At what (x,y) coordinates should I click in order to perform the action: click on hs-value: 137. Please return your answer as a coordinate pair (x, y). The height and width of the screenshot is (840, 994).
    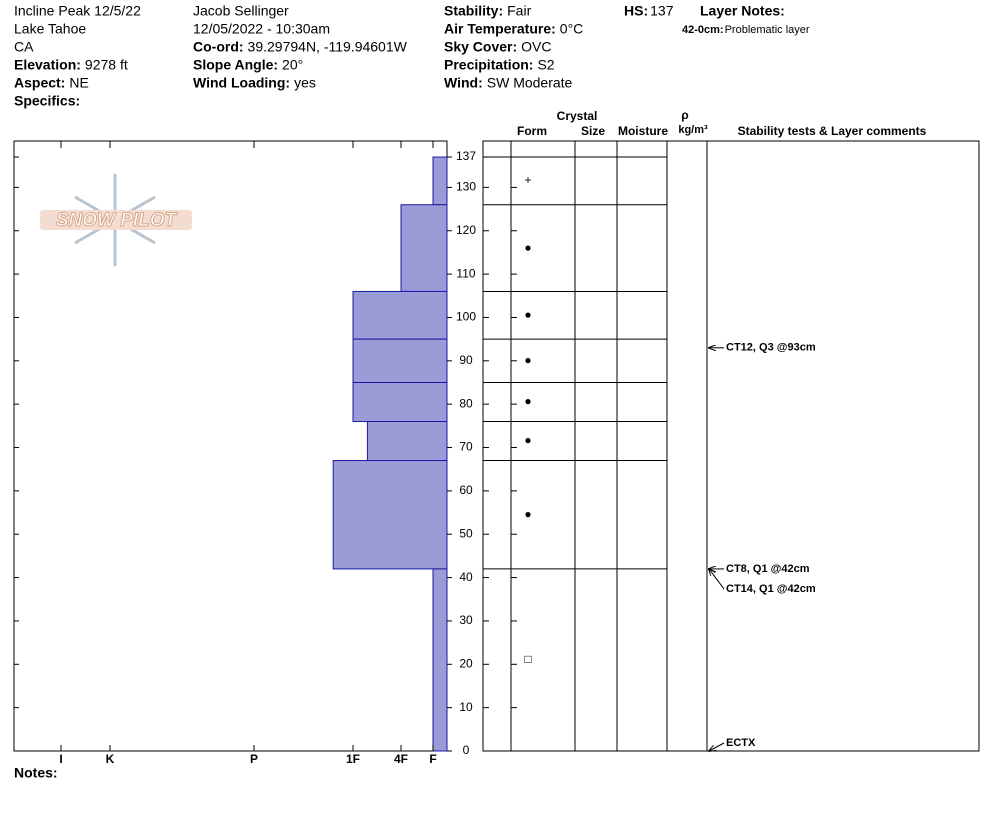
    Looking at the image, I should click on (662, 11).